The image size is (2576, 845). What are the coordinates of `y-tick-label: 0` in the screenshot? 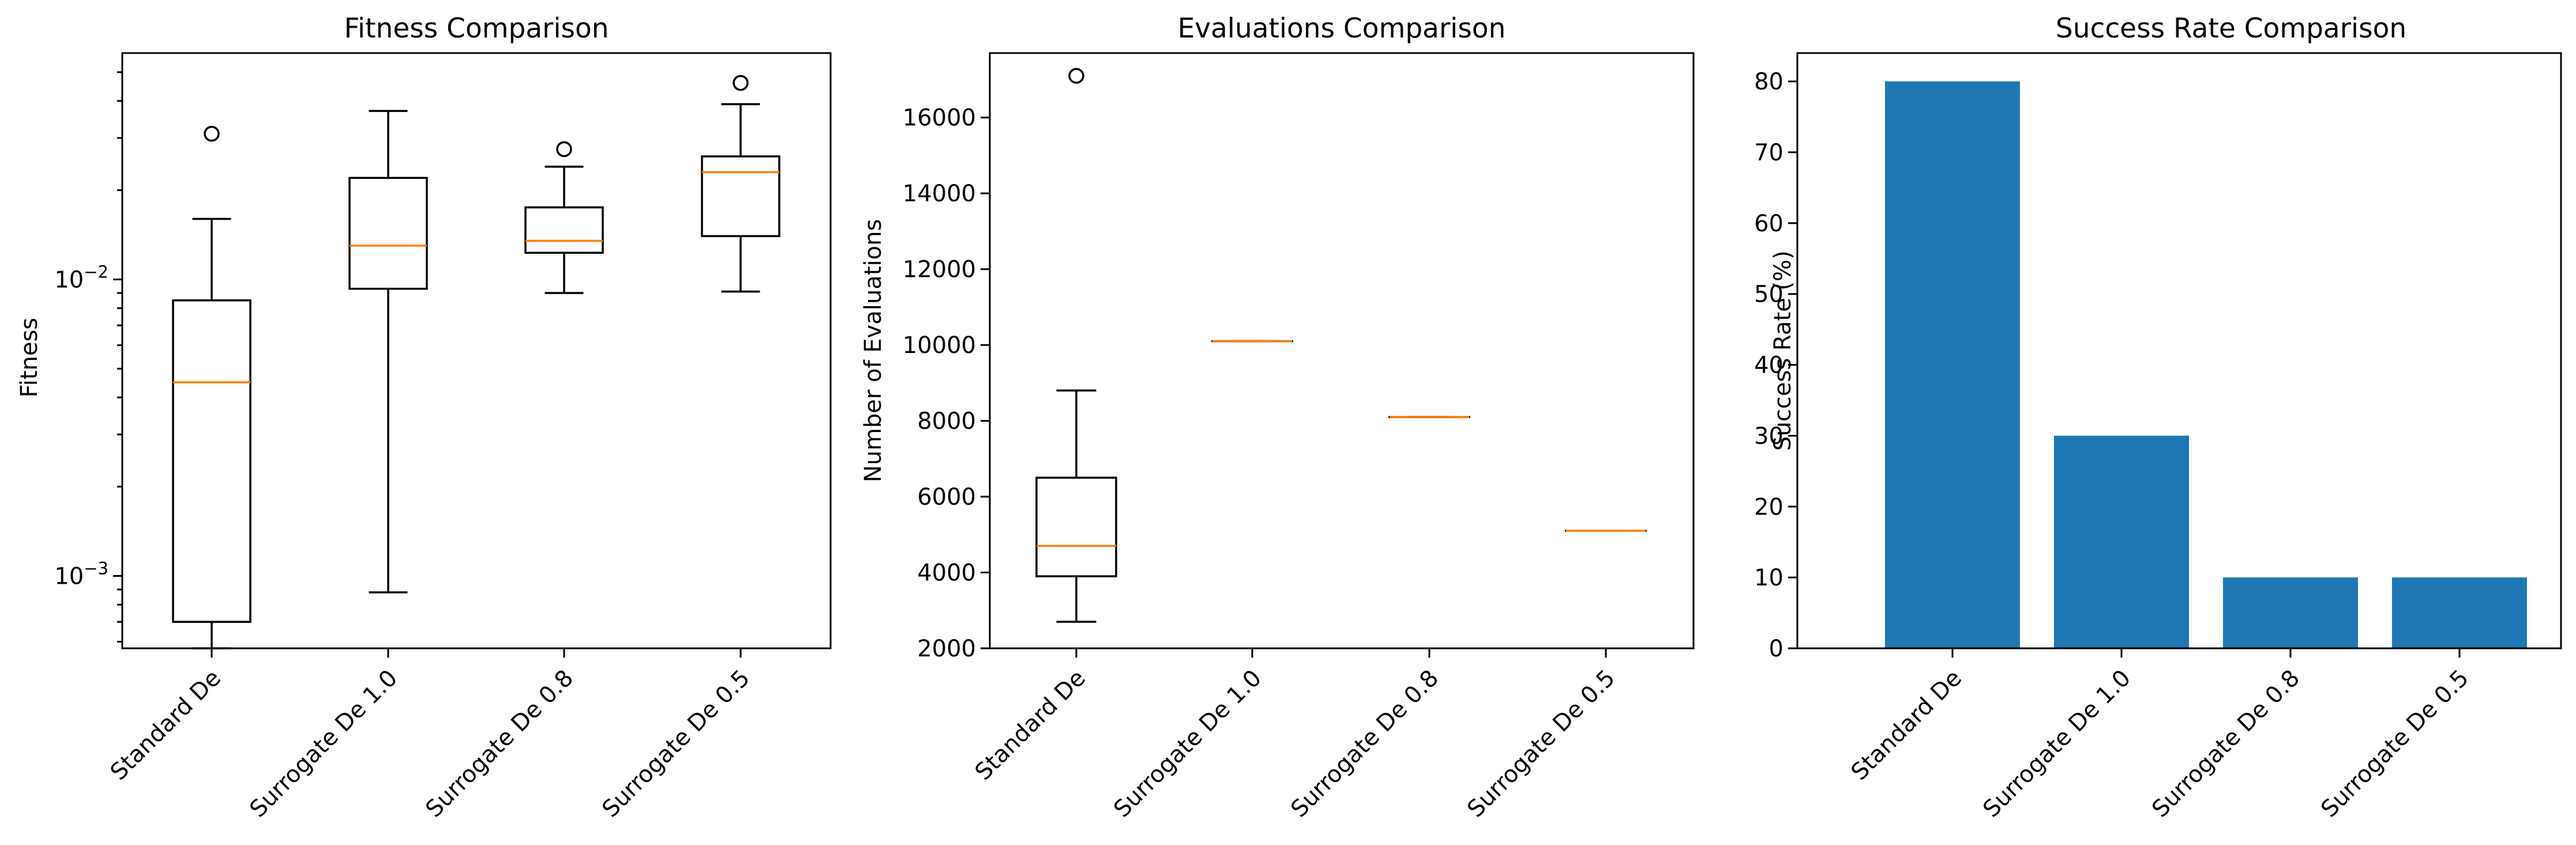 It's located at (1776, 649).